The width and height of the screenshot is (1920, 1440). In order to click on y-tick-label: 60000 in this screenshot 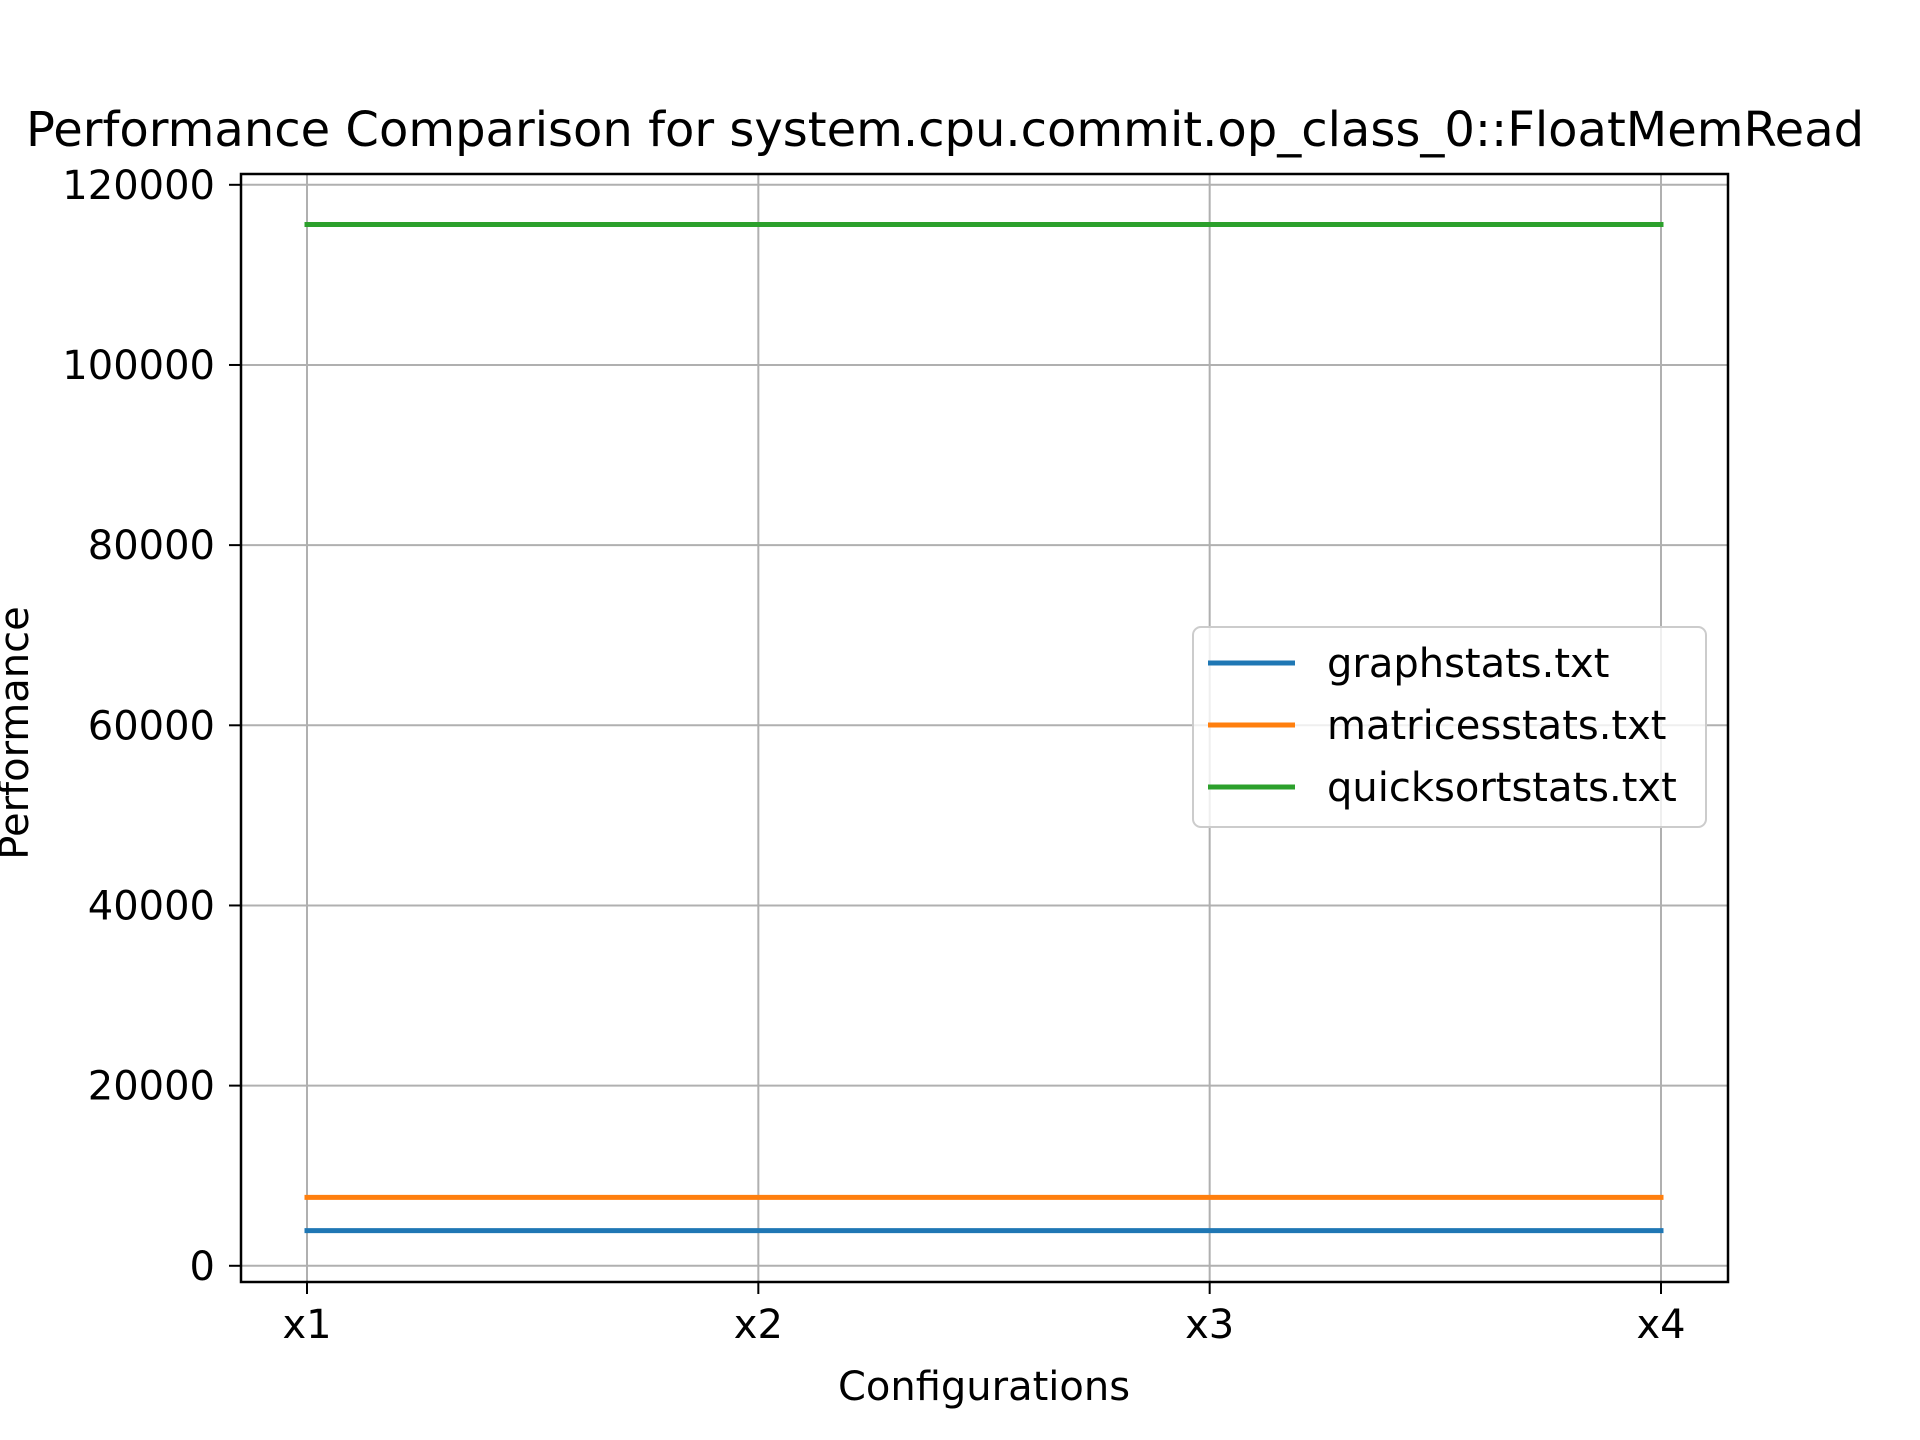, I will do `click(151, 726)`.